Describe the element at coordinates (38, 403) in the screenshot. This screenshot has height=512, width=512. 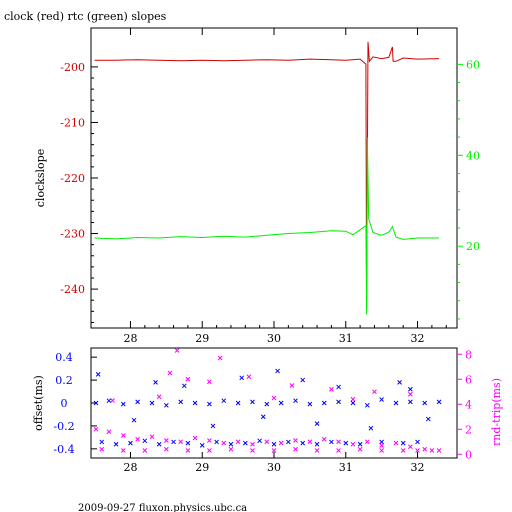
I see `bottom-y-axis-label: offset(ms)` at that location.